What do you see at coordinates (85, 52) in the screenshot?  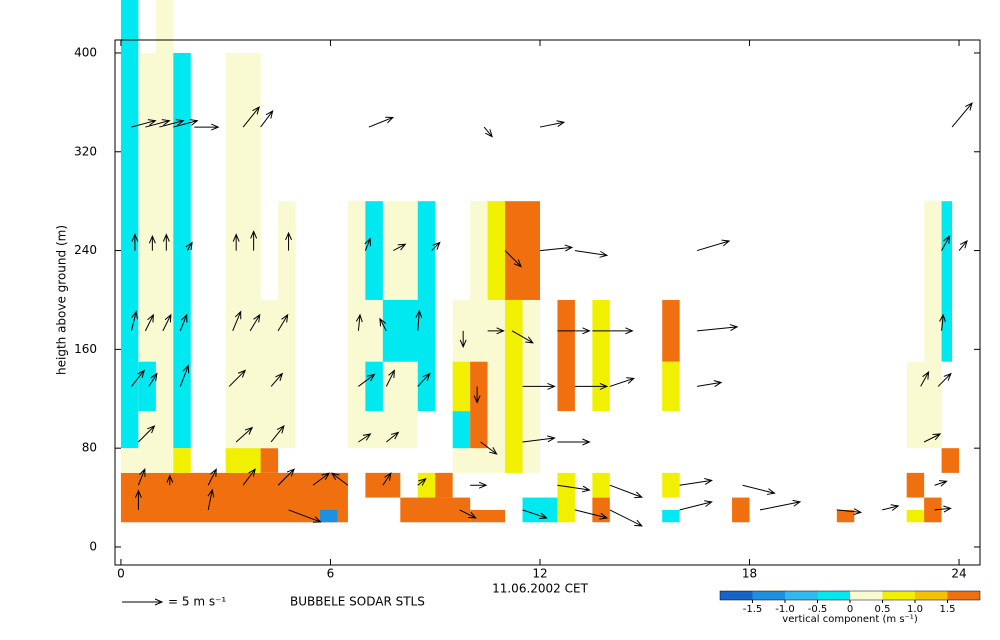 I see `y-tick-label: 400` at bounding box center [85, 52].